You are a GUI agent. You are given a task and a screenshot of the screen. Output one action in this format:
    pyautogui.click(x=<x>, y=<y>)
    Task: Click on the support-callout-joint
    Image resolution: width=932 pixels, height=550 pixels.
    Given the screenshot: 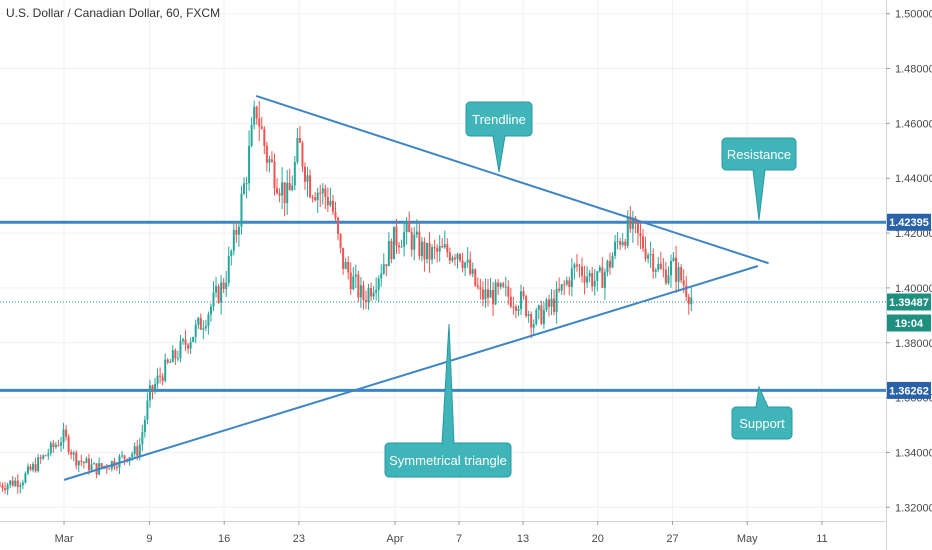 What is the action you would take?
    pyautogui.click(x=762, y=408)
    